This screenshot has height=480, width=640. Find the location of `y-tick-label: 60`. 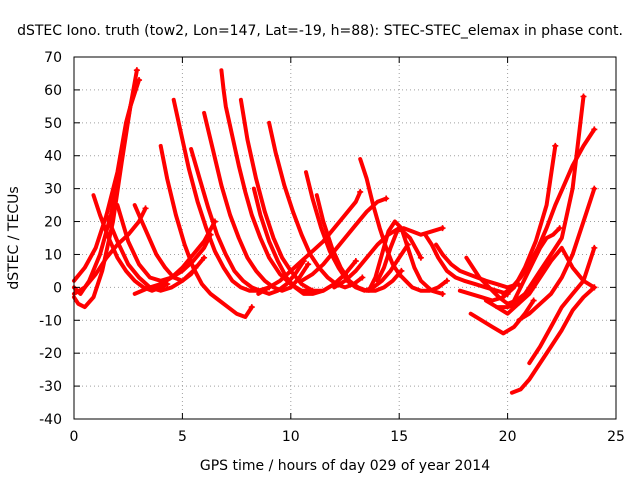

y-tick-label: 60 is located at coordinates (53, 91).